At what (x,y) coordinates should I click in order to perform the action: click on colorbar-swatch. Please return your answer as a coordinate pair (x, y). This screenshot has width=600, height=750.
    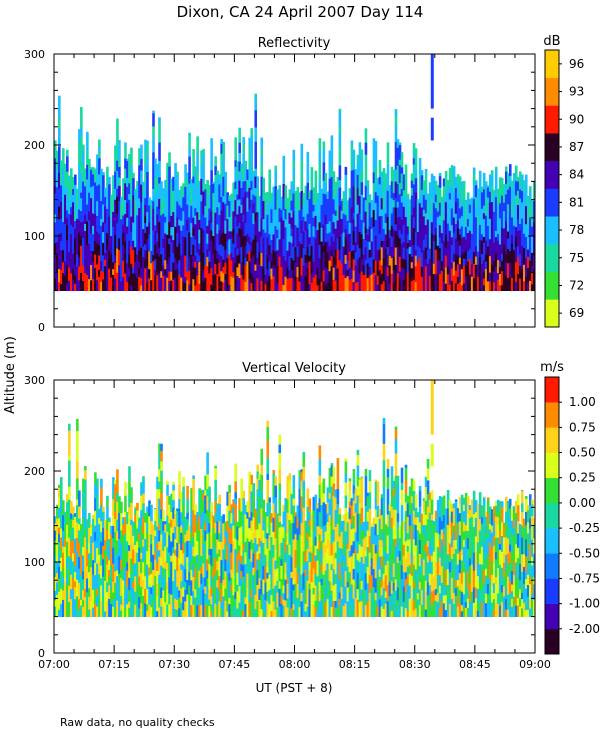
    Looking at the image, I should click on (552, 202).